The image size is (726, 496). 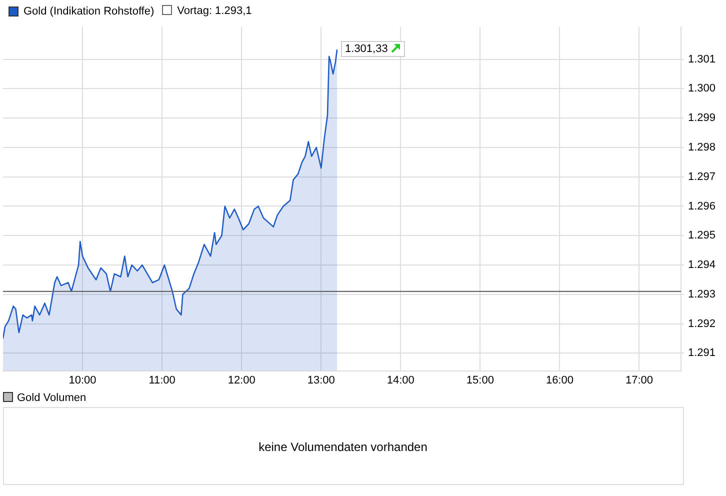 What do you see at coordinates (702, 148) in the screenshot?
I see `y-tick-label: 1.298` at bounding box center [702, 148].